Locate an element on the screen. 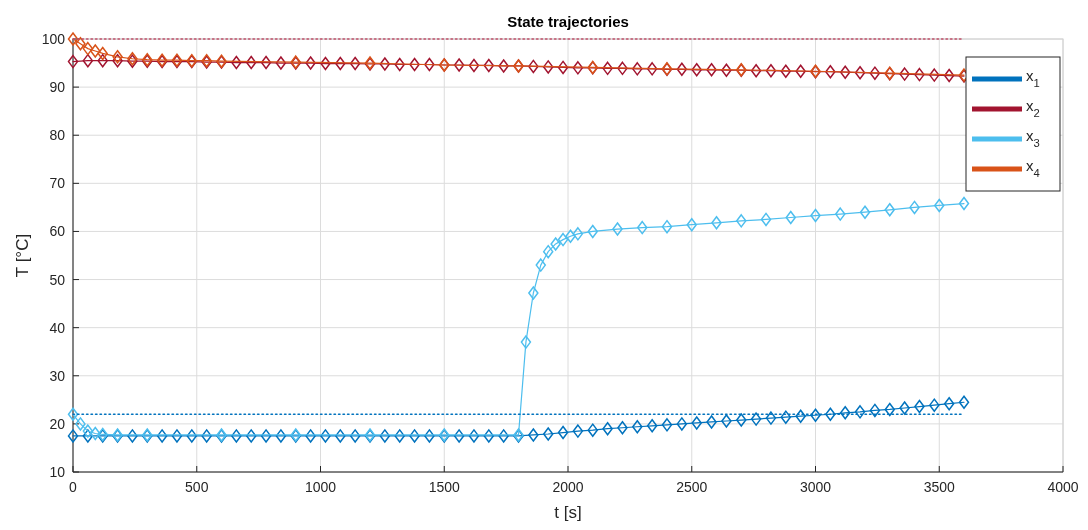 The height and width of the screenshot is (530, 1088). x-tick-label: 500 is located at coordinates (197, 487).